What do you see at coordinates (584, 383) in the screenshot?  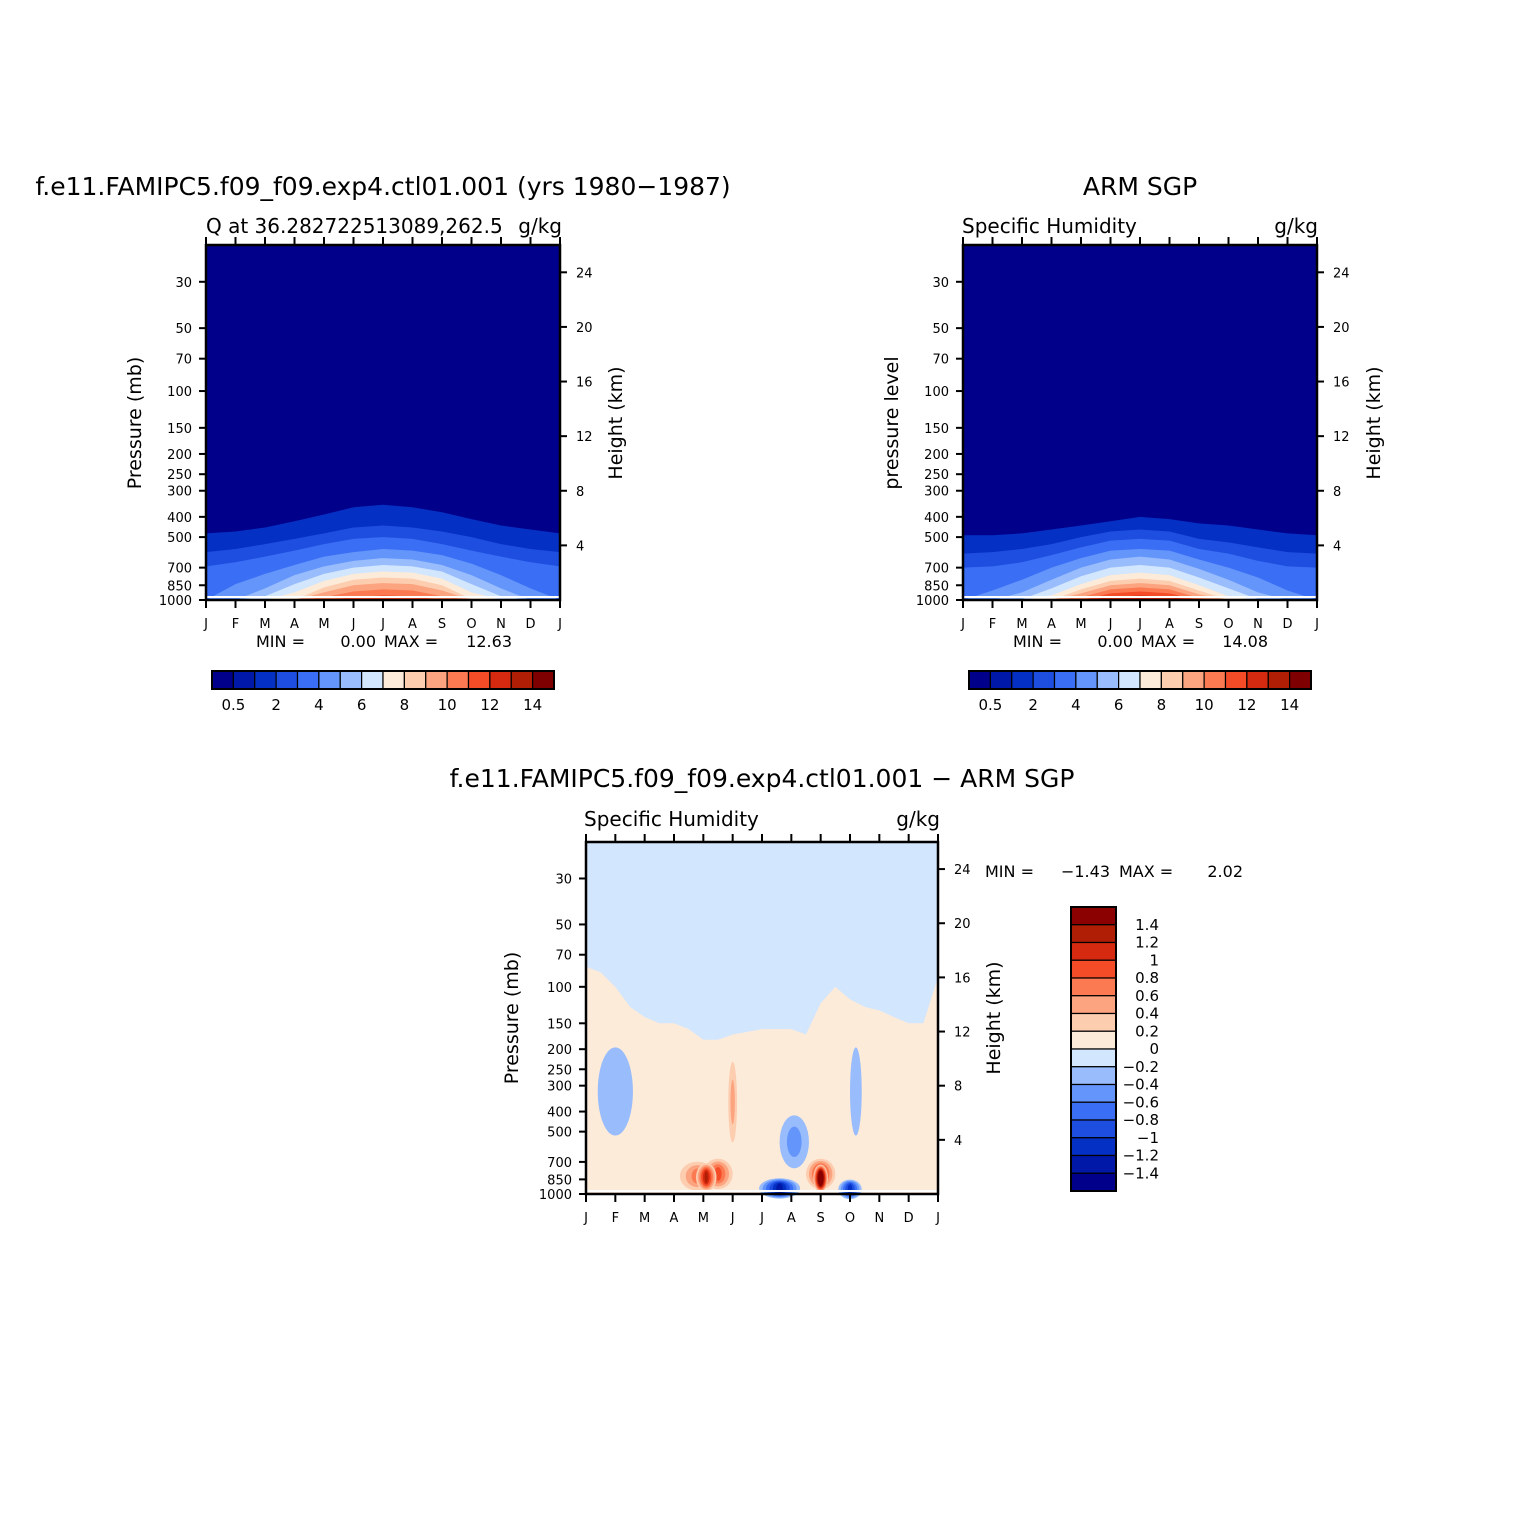 I see `y-right-tick-label: 16` at bounding box center [584, 383].